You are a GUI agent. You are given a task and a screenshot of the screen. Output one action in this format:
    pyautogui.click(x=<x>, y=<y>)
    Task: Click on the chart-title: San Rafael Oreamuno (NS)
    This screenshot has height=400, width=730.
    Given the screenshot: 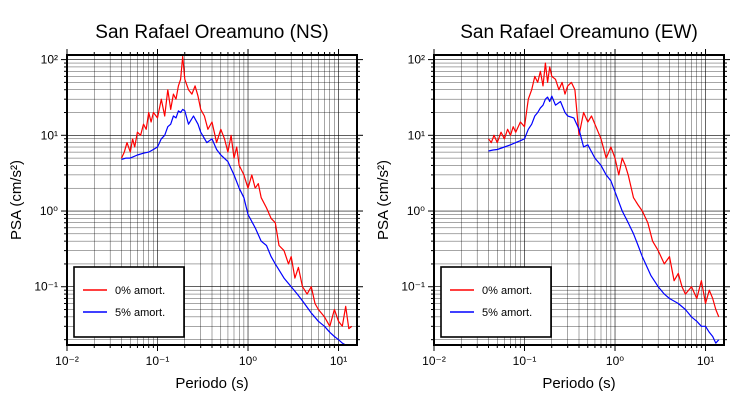 What is the action you would take?
    pyautogui.click(x=211, y=32)
    